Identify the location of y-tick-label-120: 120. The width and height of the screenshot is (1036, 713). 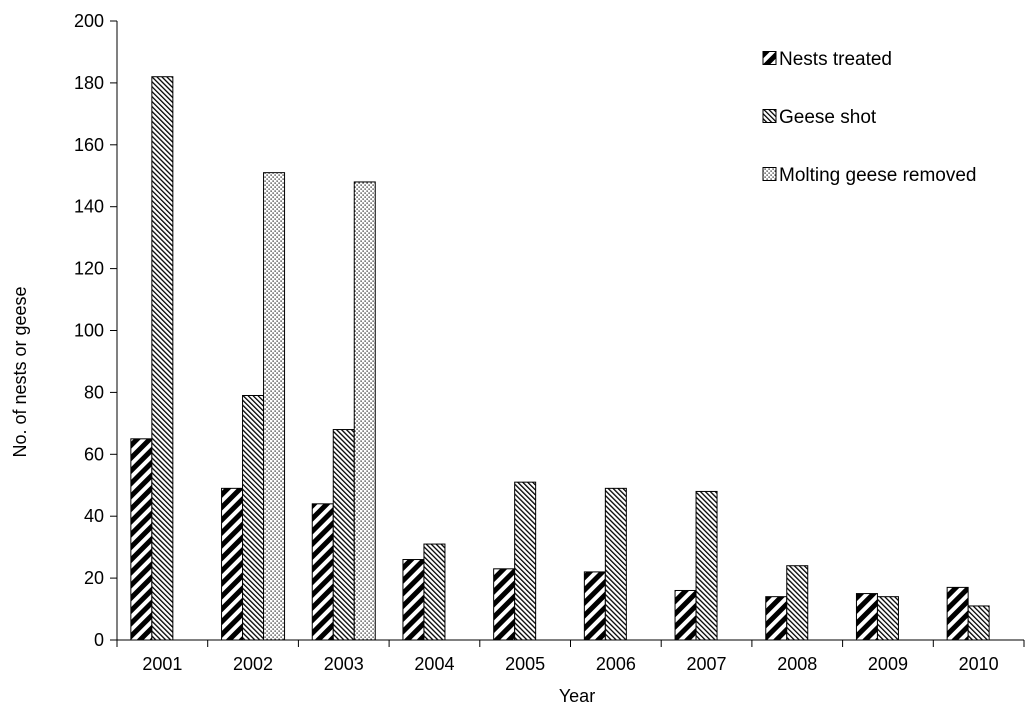
(89, 269).